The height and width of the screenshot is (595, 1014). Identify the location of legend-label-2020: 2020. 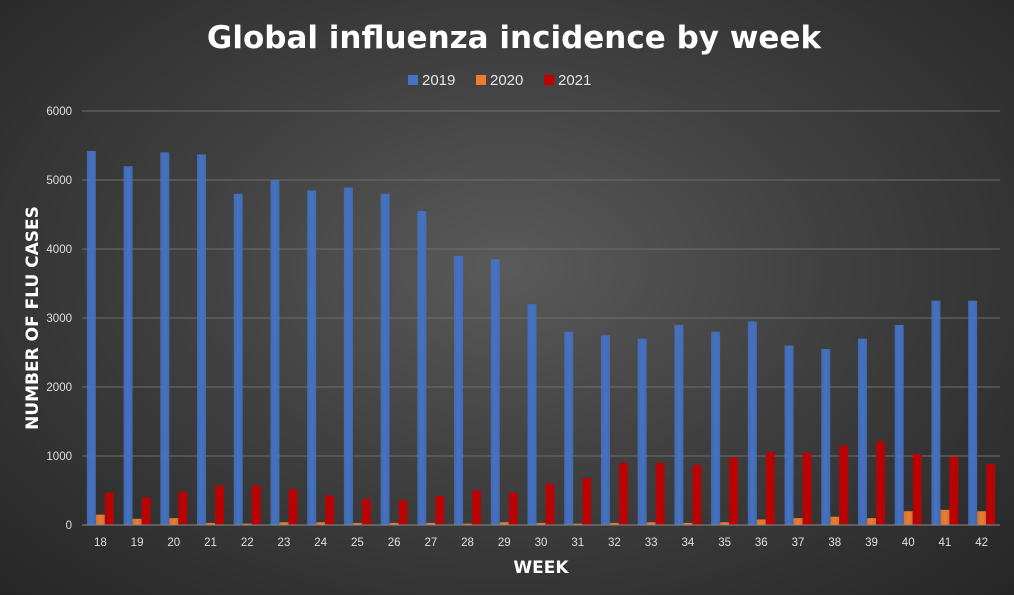
(506, 80).